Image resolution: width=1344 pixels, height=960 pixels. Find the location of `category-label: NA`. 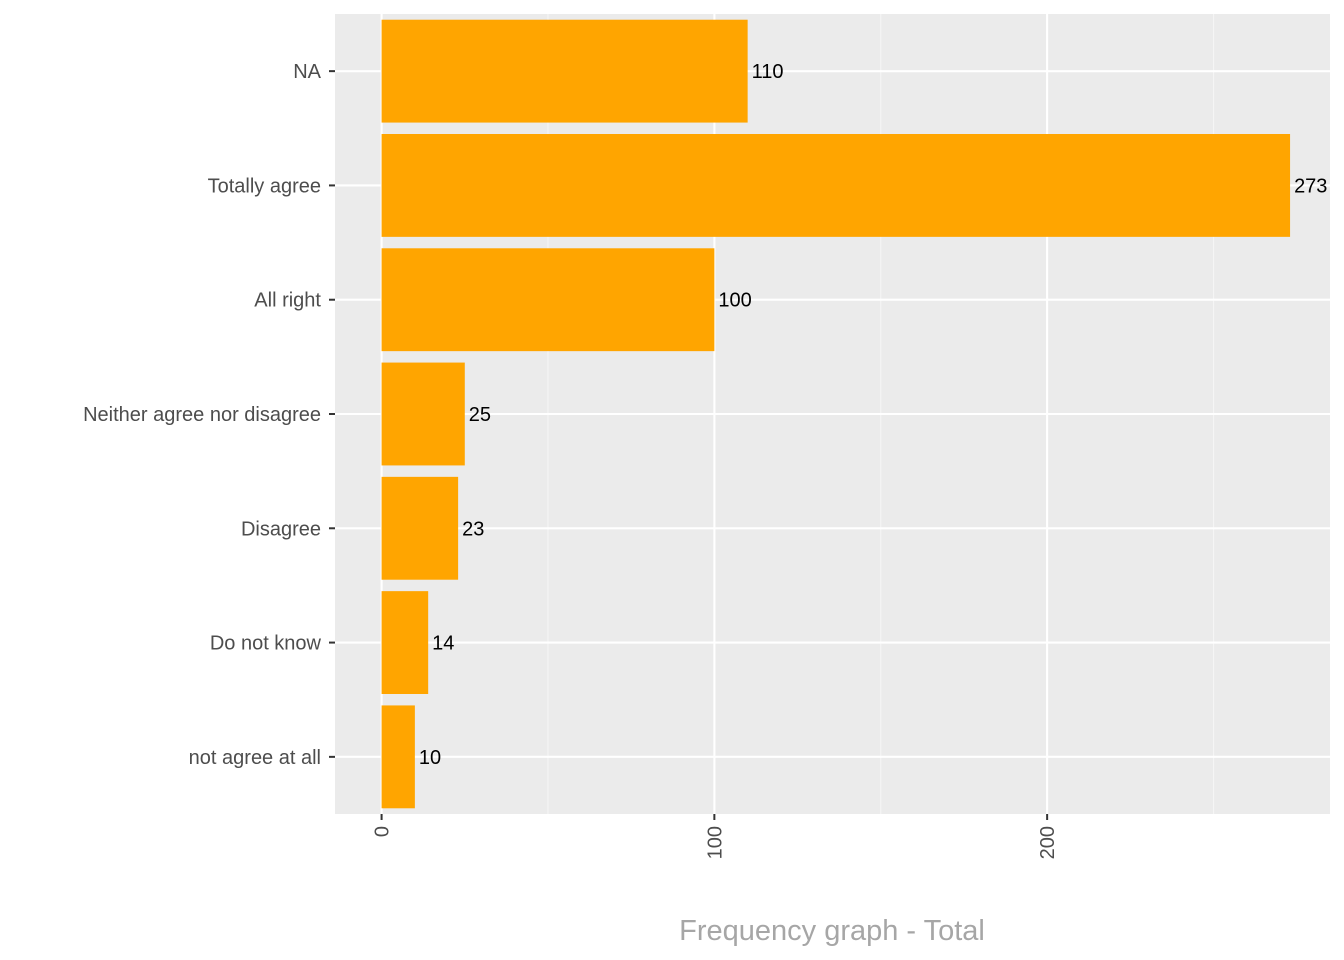

category-label: NA is located at coordinates (307, 72).